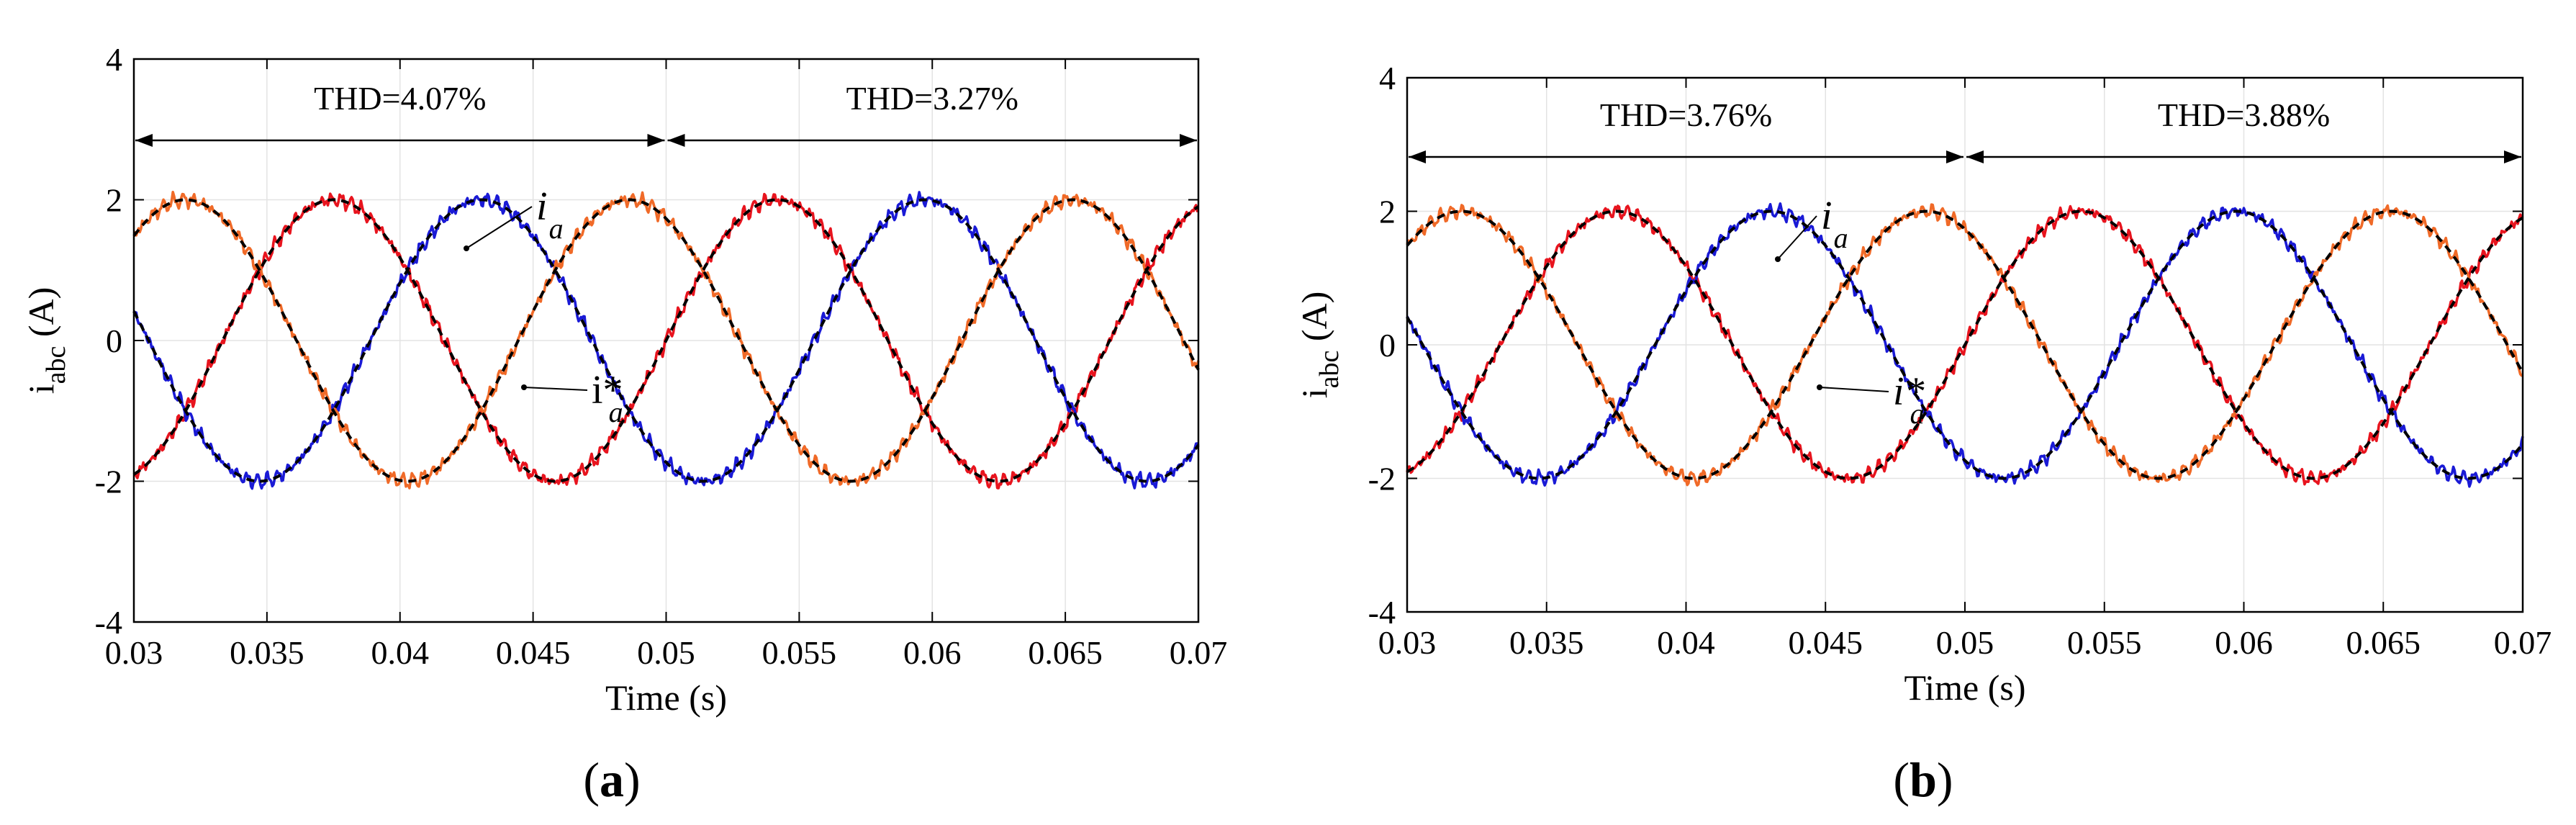 Image resolution: width=2576 pixels, height=825 pixels. Describe the element at coordinates (612, 779) in the screenshot. I see `panel-caption-a: (a)` at that location.